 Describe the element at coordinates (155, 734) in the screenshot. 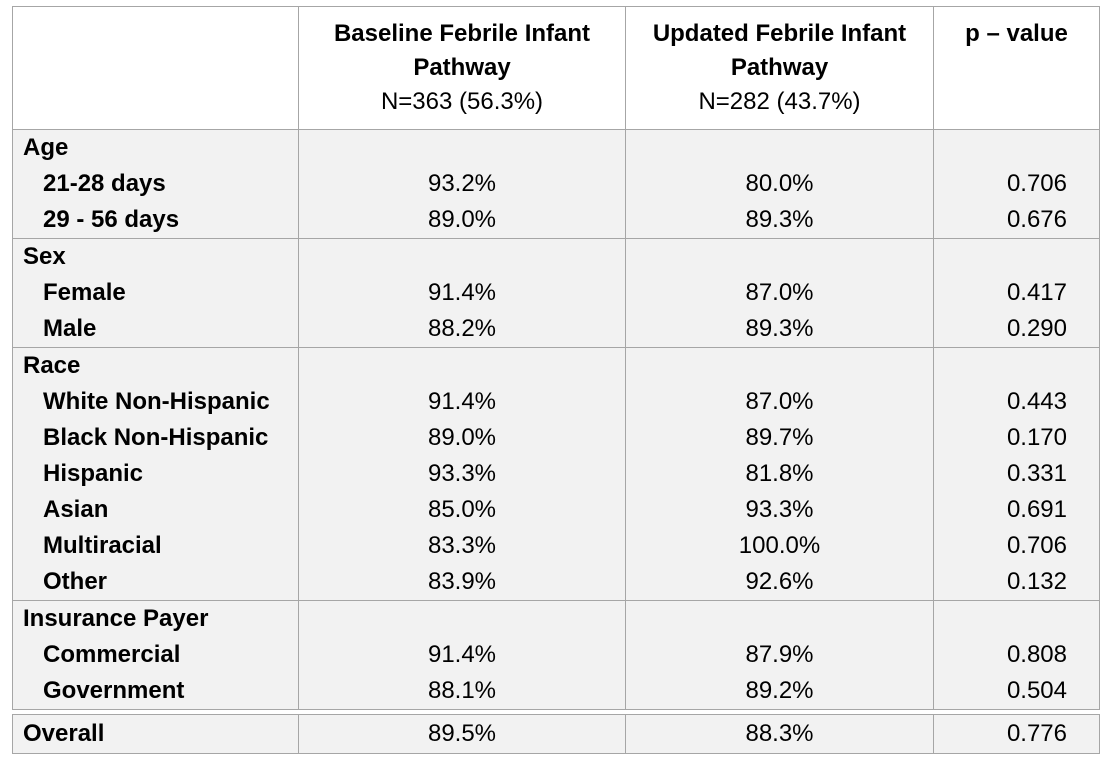

I see `overall-label: Overall` at that location.